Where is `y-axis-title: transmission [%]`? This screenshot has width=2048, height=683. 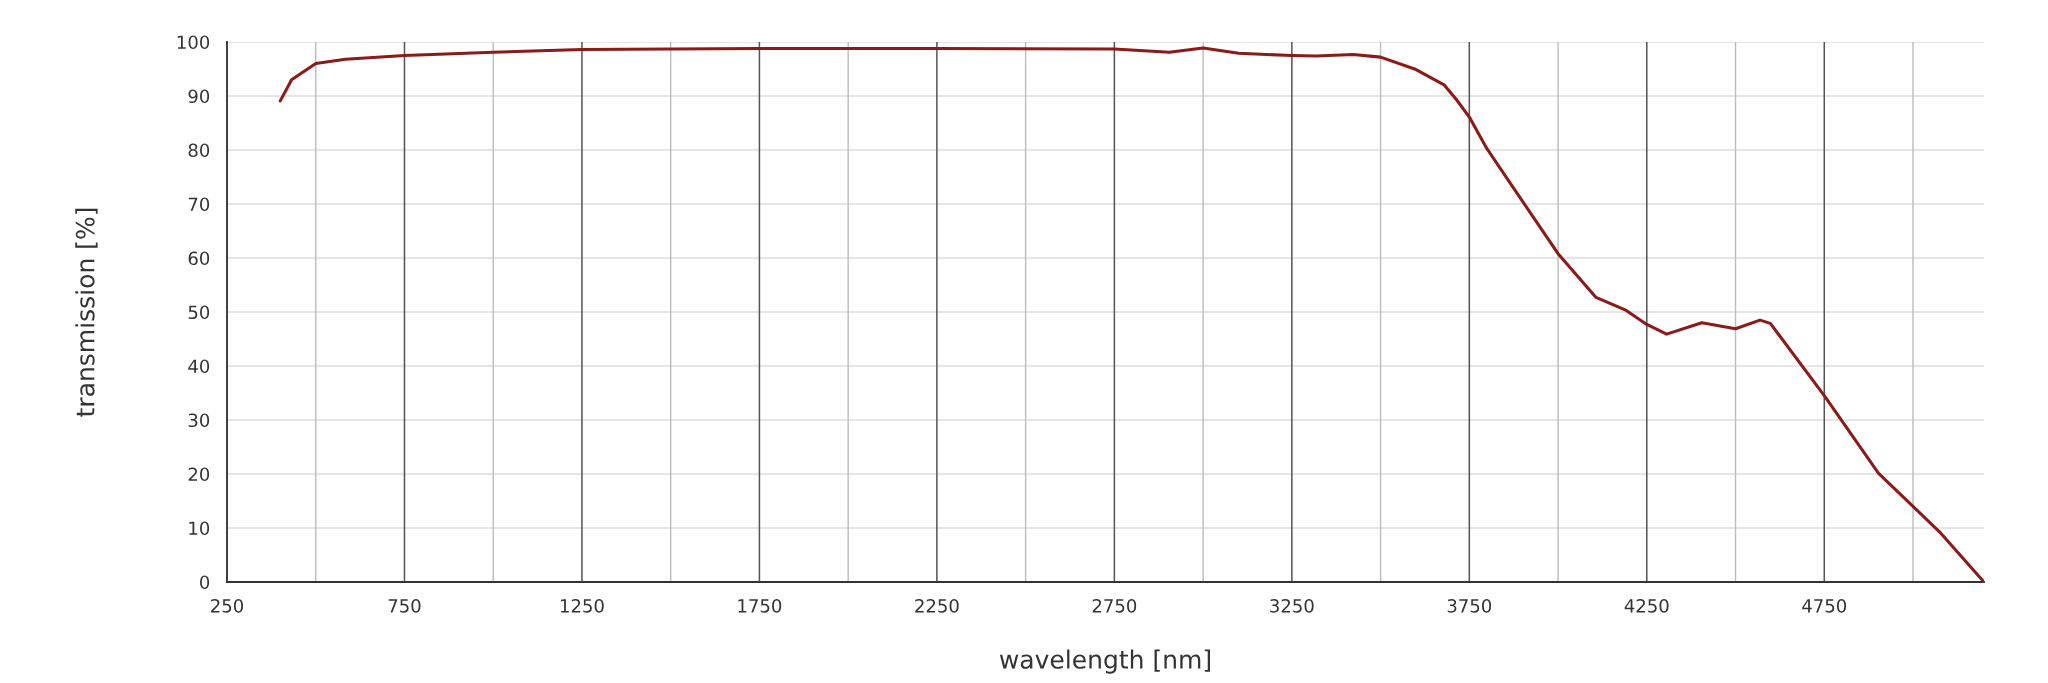
y-axis-title: transmission [%] is located at coordinates (86, 312).